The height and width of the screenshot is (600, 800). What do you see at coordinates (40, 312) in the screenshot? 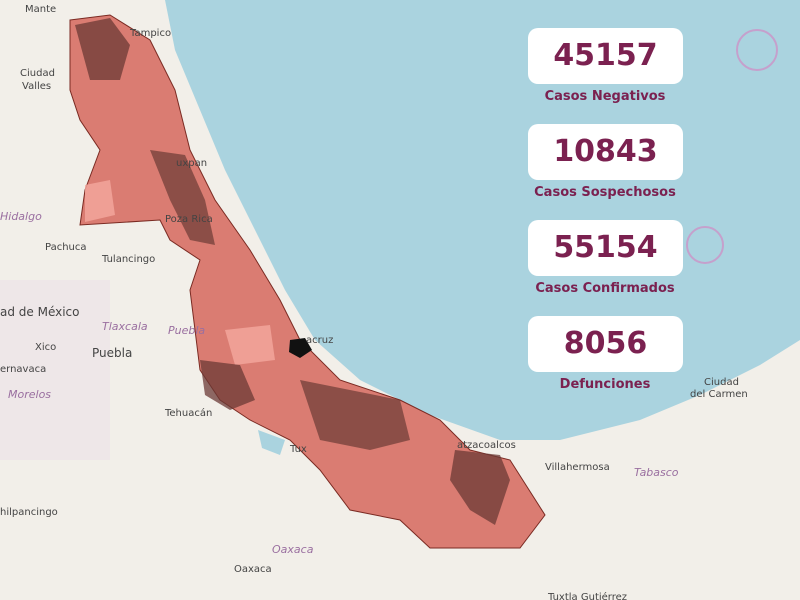
I see `map-label: ad de México` at bounding box center [40, 312].